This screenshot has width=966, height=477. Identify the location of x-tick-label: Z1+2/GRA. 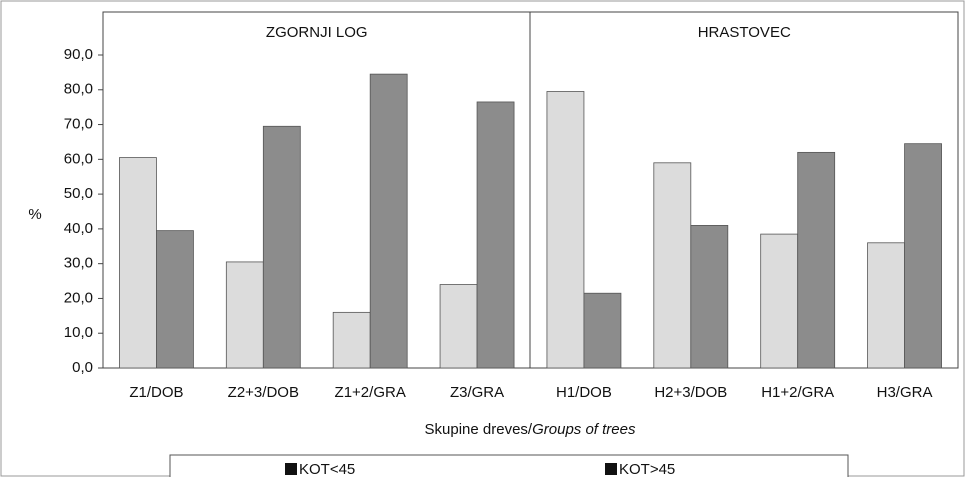
(370, 392).